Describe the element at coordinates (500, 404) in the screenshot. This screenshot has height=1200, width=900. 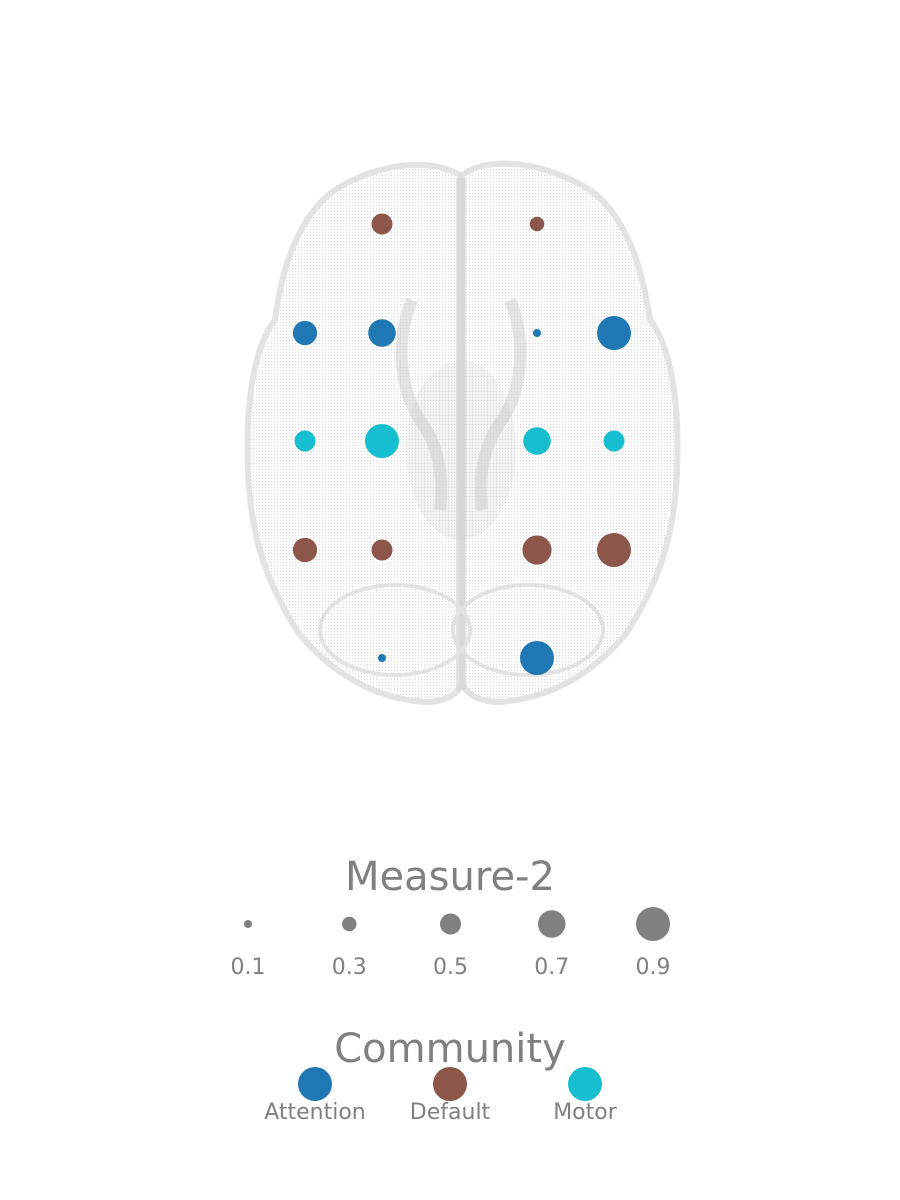
I see `brain-ventricle-right` at that location.